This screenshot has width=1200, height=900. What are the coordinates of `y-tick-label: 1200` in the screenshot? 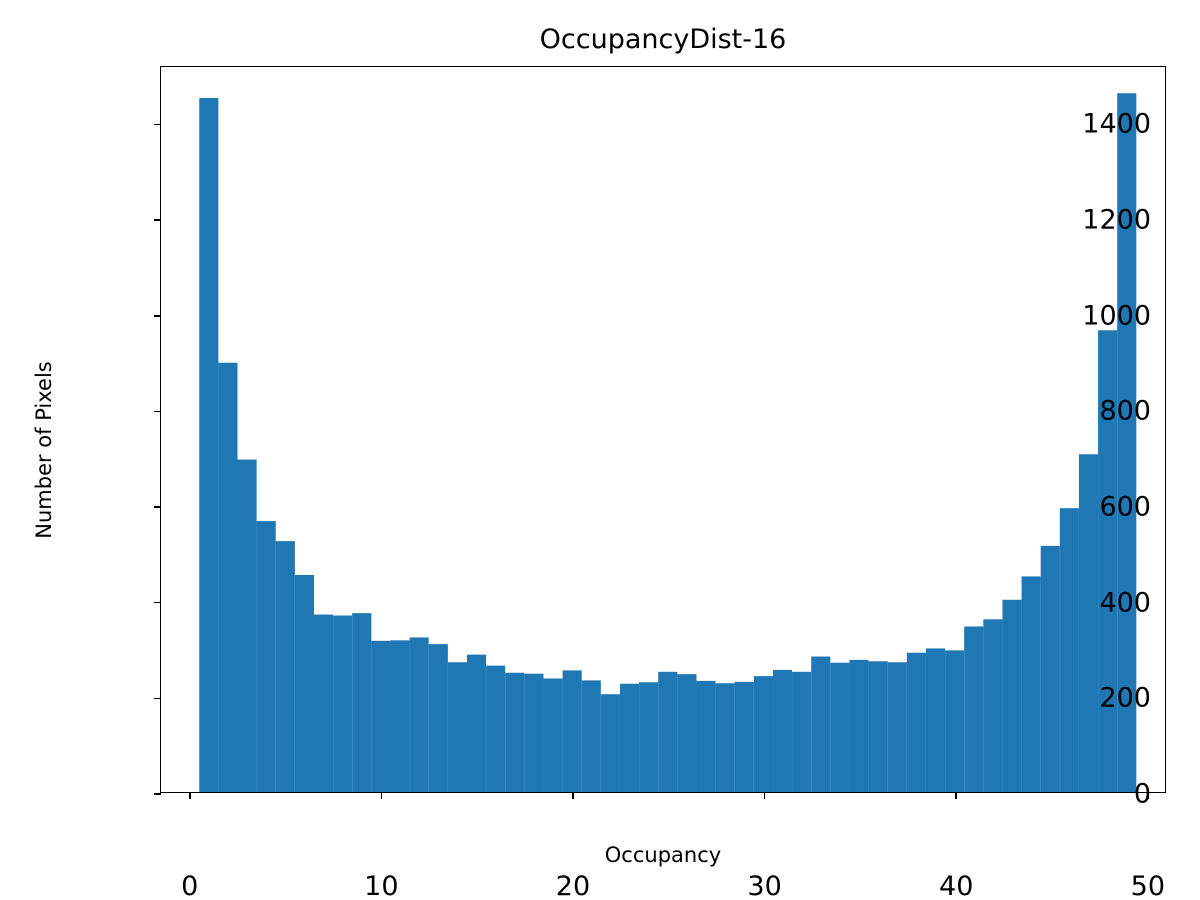 It's located at (1116, 220).